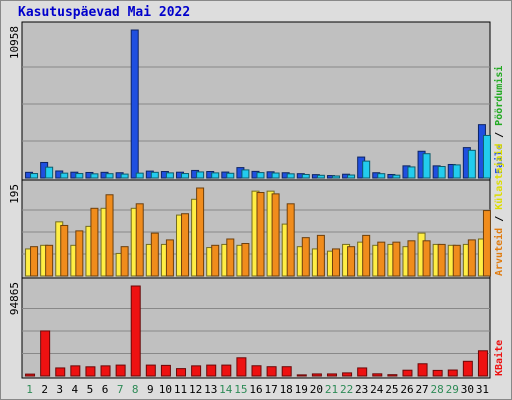  Describe the element at coordinates (286, 389) in the screenshot. I see `x-tick-label: 18` at that location.